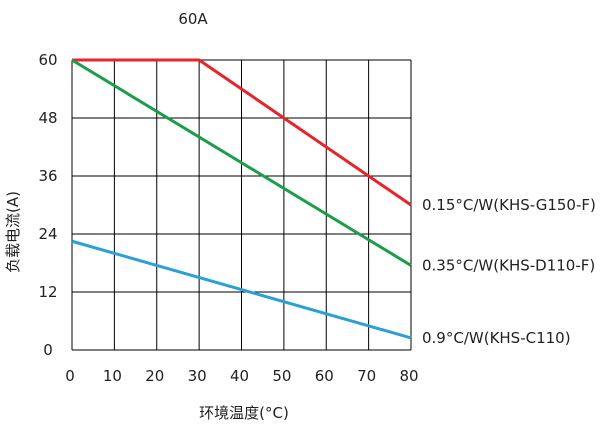 The height and width of the screenshot is (427, 616). I want to click on series-label: 0.9°C/W(KHS-C110), so click(496, 338).